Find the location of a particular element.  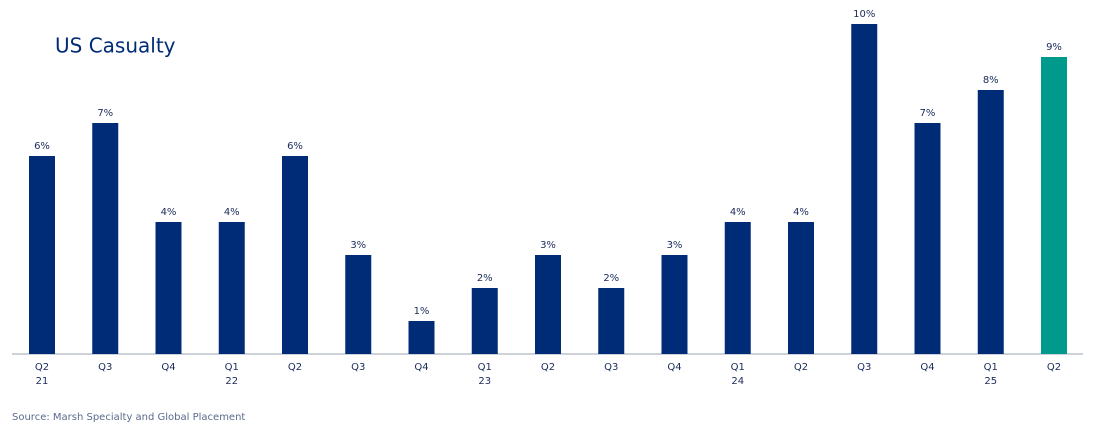

value-label: 1% is located at coordinates (422, 311).